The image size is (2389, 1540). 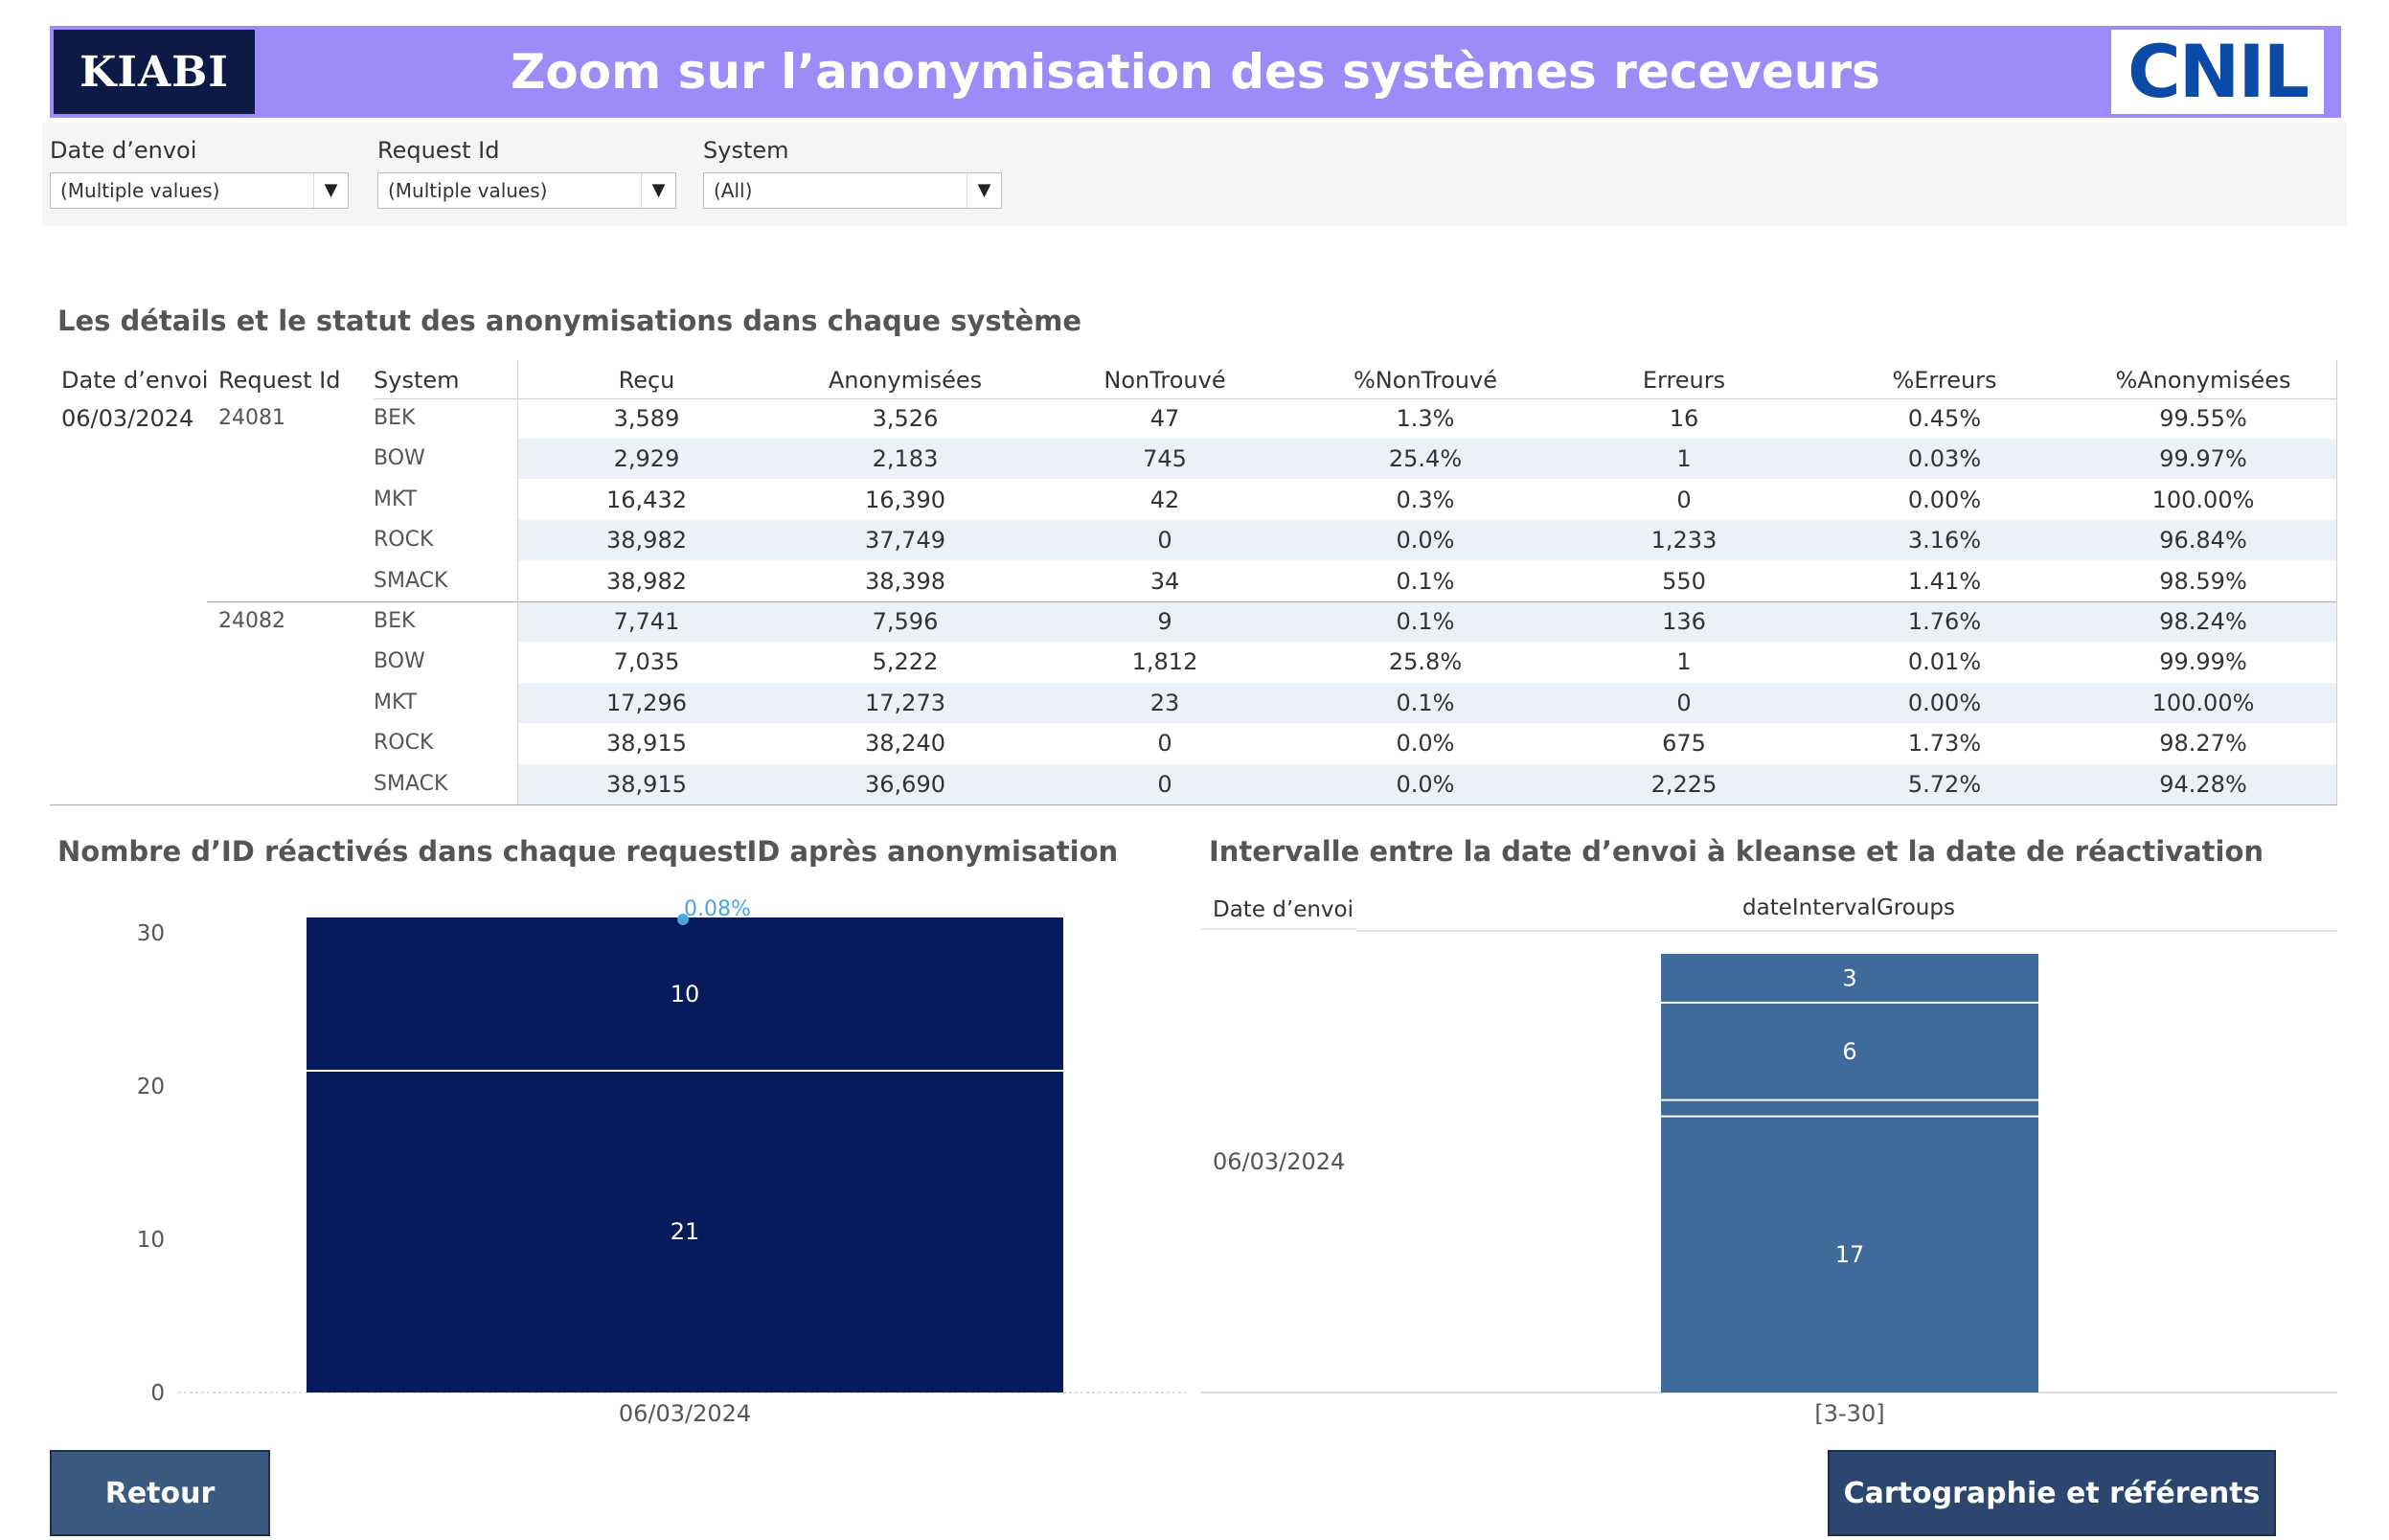 I want to click on request-id-dropdown: (Multiple values) ▼, so click(x=526, y=190).